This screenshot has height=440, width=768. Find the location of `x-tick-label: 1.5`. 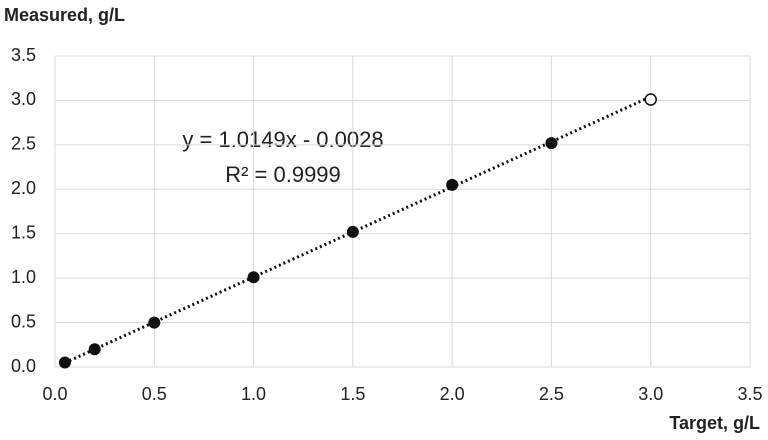

x-tick-label: 1.5 is located at coordinates (352, 394).